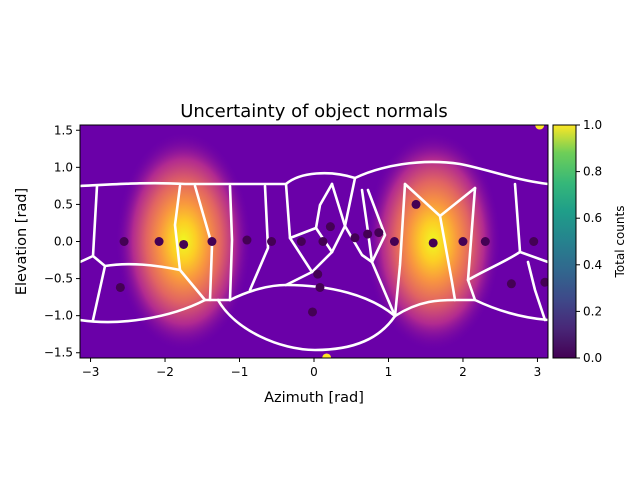 This screenshot has height=480, width=640. Describe the element at coordinates (538, 372) in the screenshot. I see `x-tick-label-6: 3` at that location.